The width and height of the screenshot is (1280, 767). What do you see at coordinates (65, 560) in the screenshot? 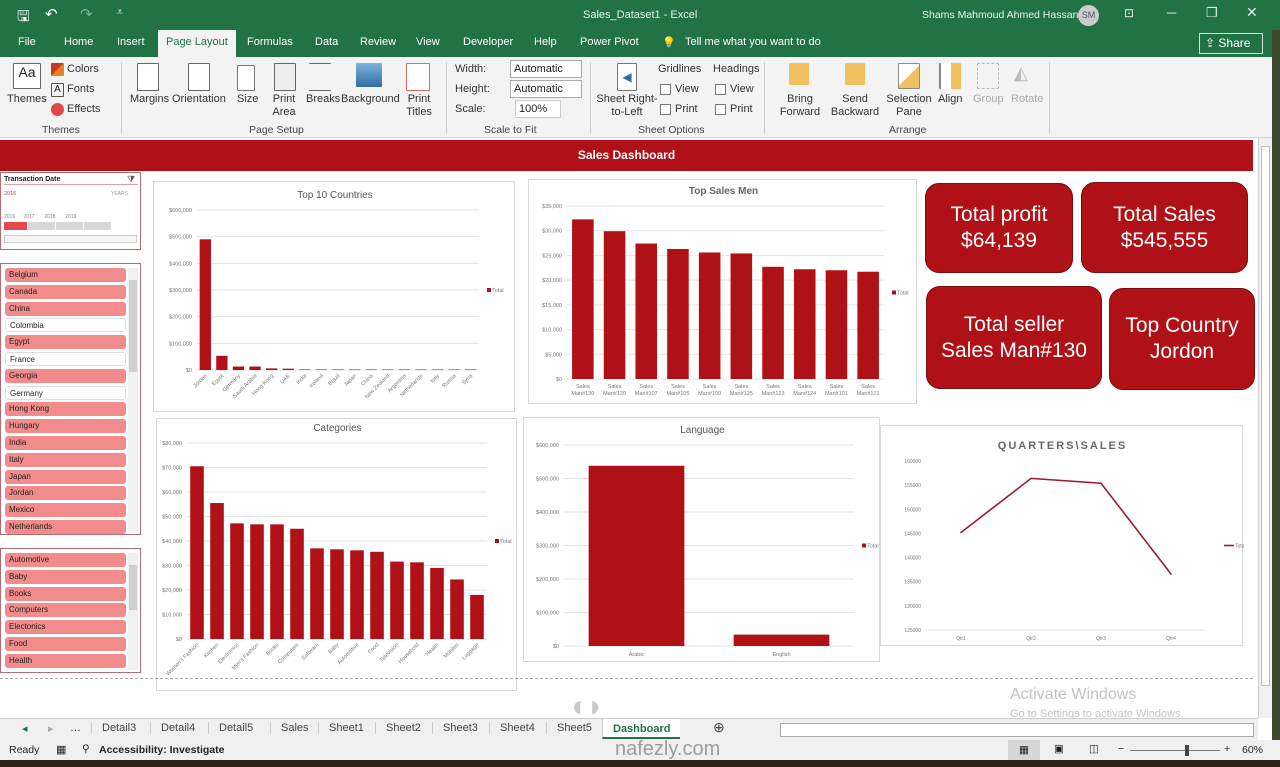
I see `slicer-item: Automotive` at bounding box center [65, 560].